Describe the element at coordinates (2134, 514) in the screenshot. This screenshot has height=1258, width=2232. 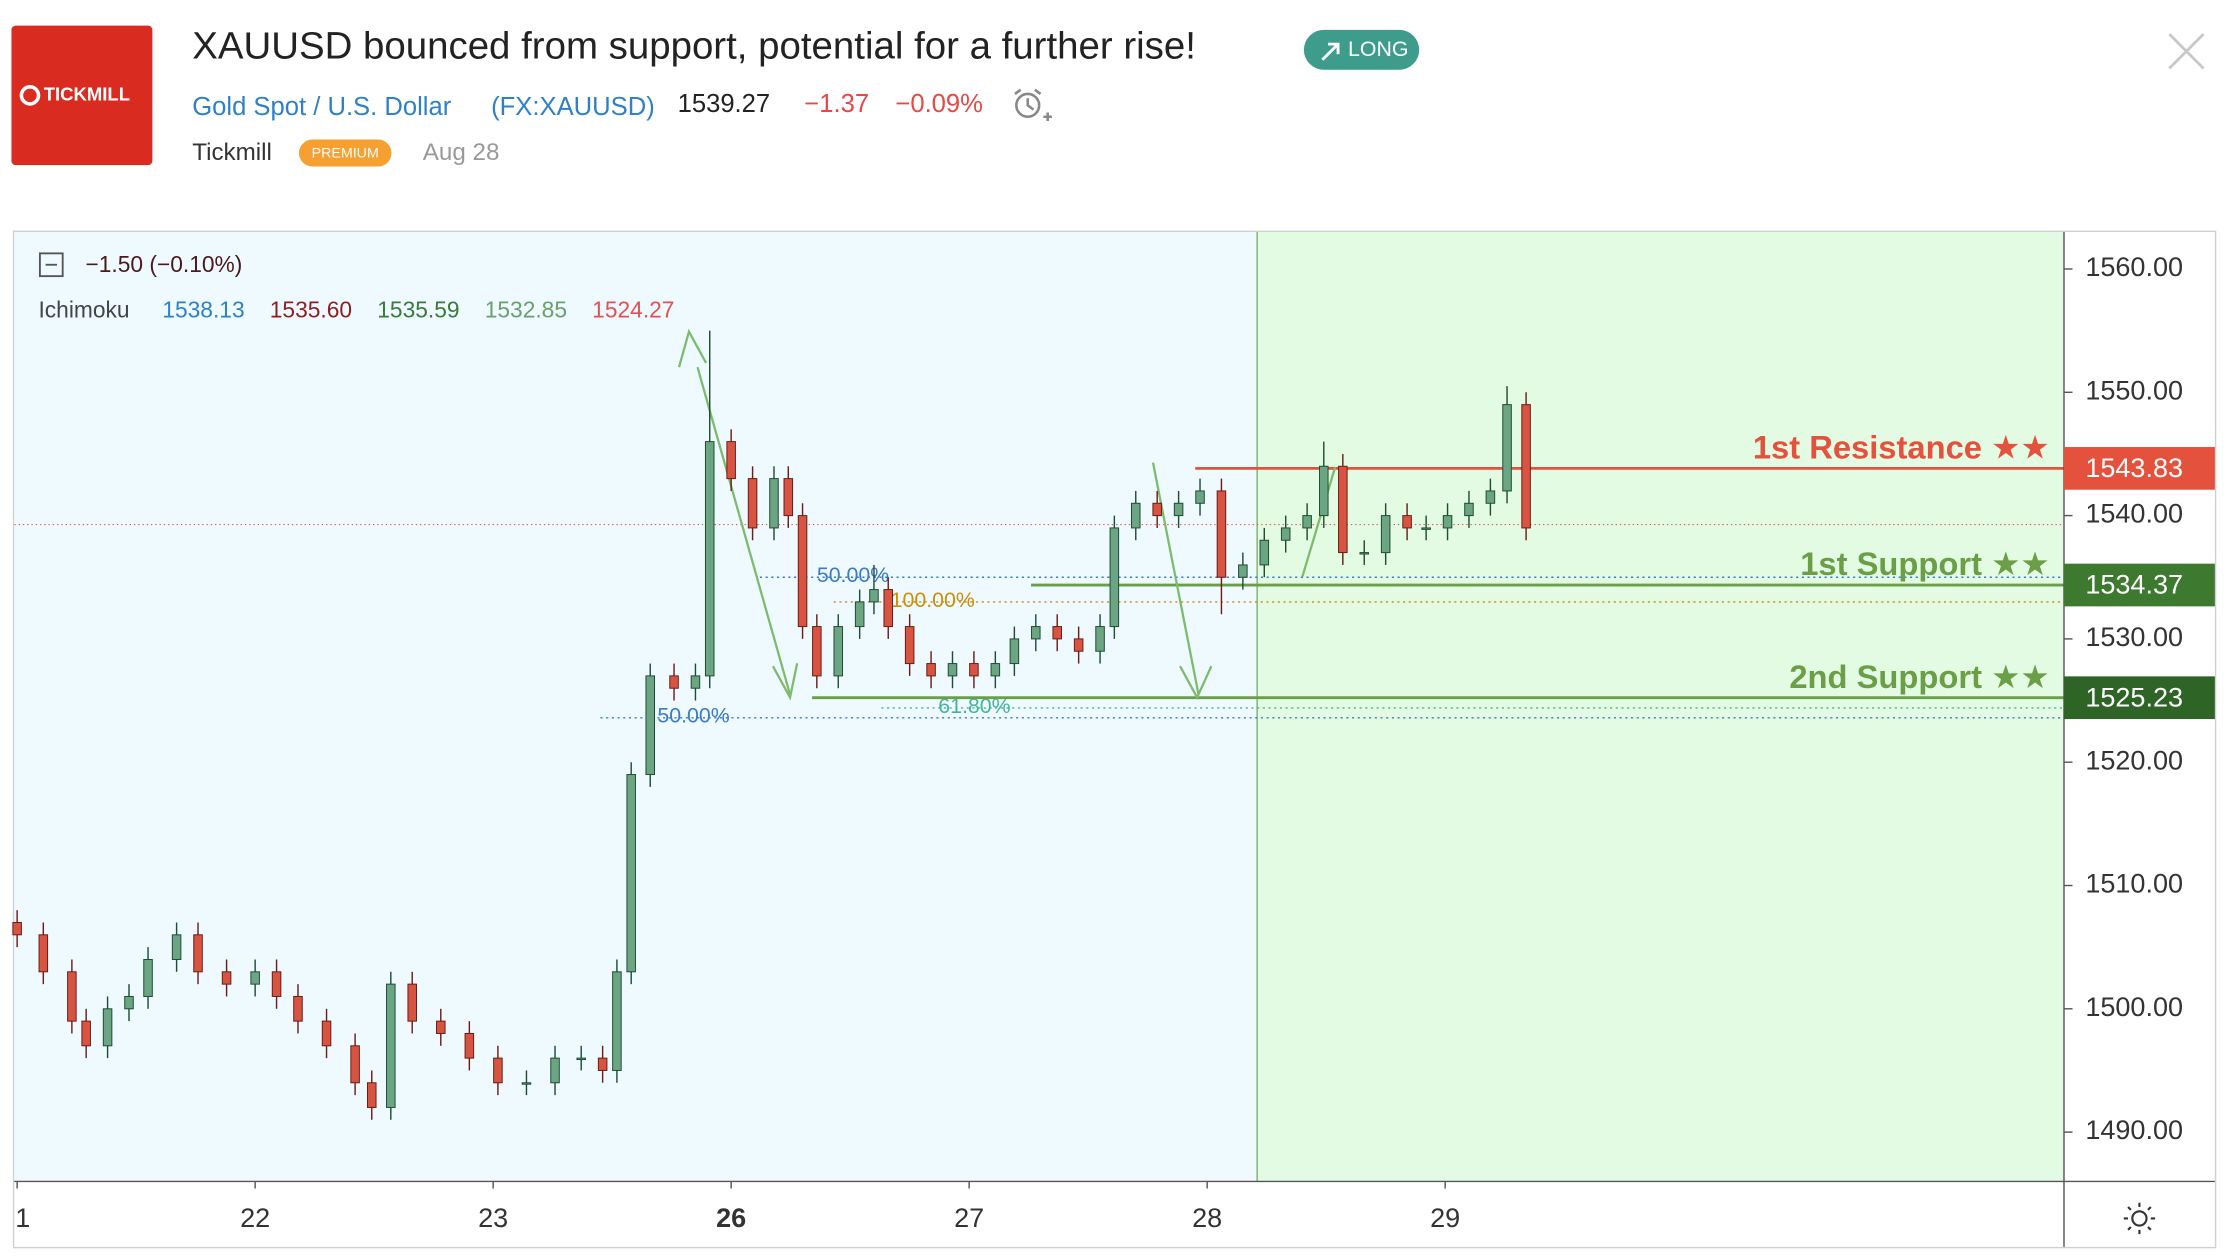
I see `y-tick-label: 1540.00` at that location.